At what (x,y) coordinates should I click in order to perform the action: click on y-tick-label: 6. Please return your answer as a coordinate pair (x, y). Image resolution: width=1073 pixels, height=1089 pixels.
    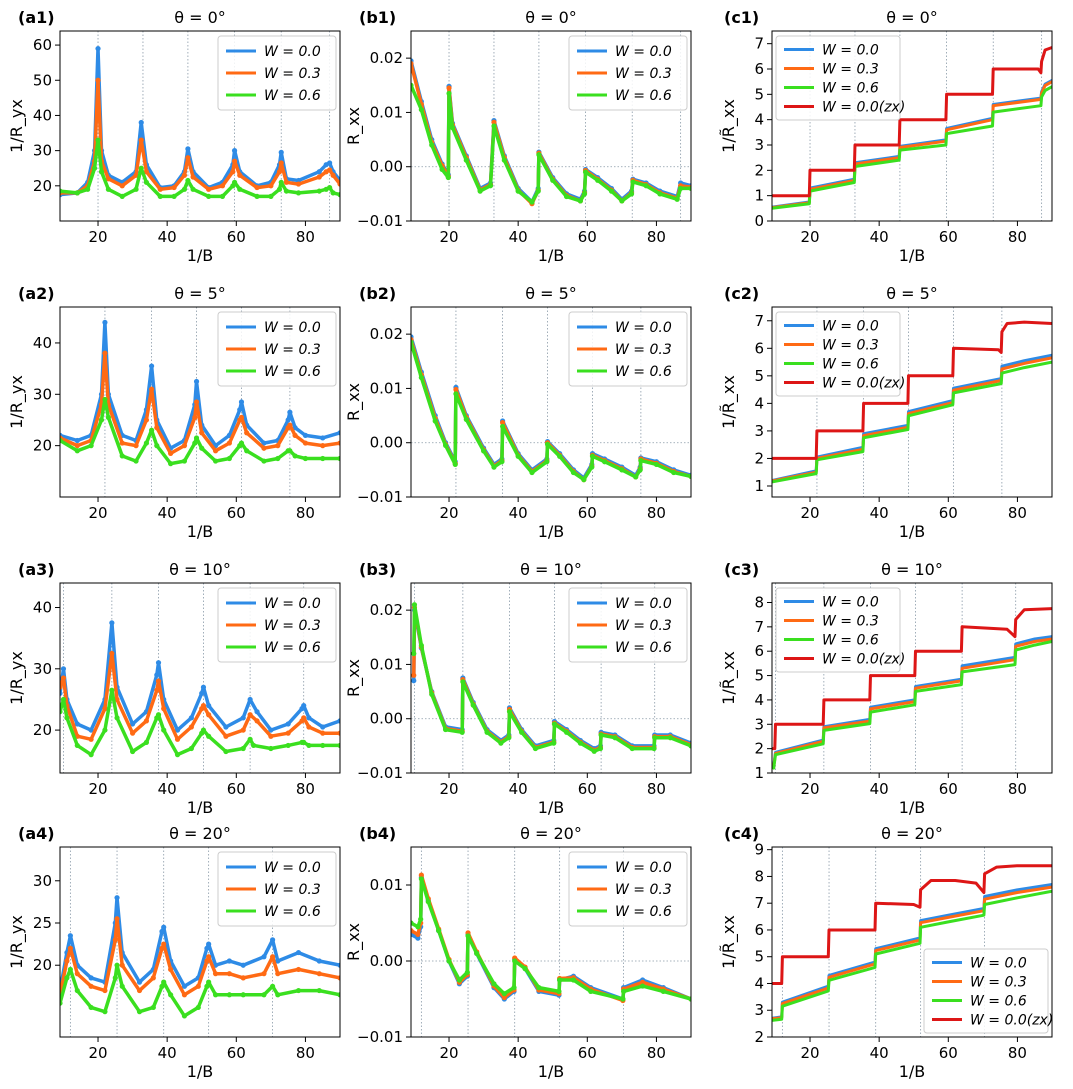
    Looking at the image, I should click on (759, 348).